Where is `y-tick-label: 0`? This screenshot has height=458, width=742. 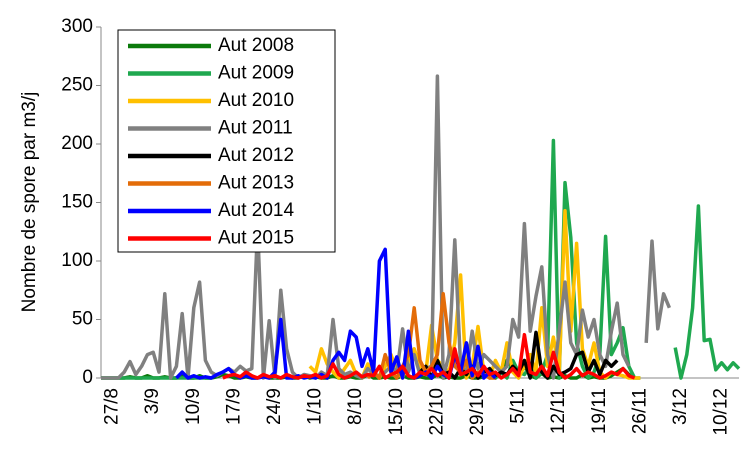
y-tick-label: 0 is located at coordinates (87, 377).